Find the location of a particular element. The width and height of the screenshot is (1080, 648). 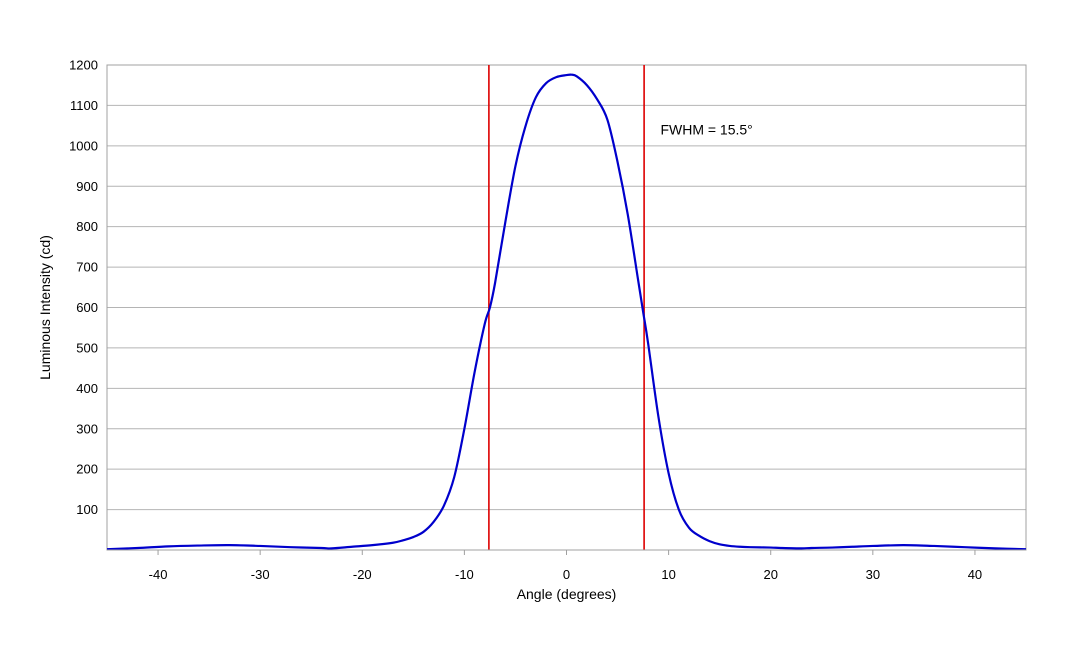

fwhm-annotation: FWHM = 15.5° is located at coordinates (706, 130).